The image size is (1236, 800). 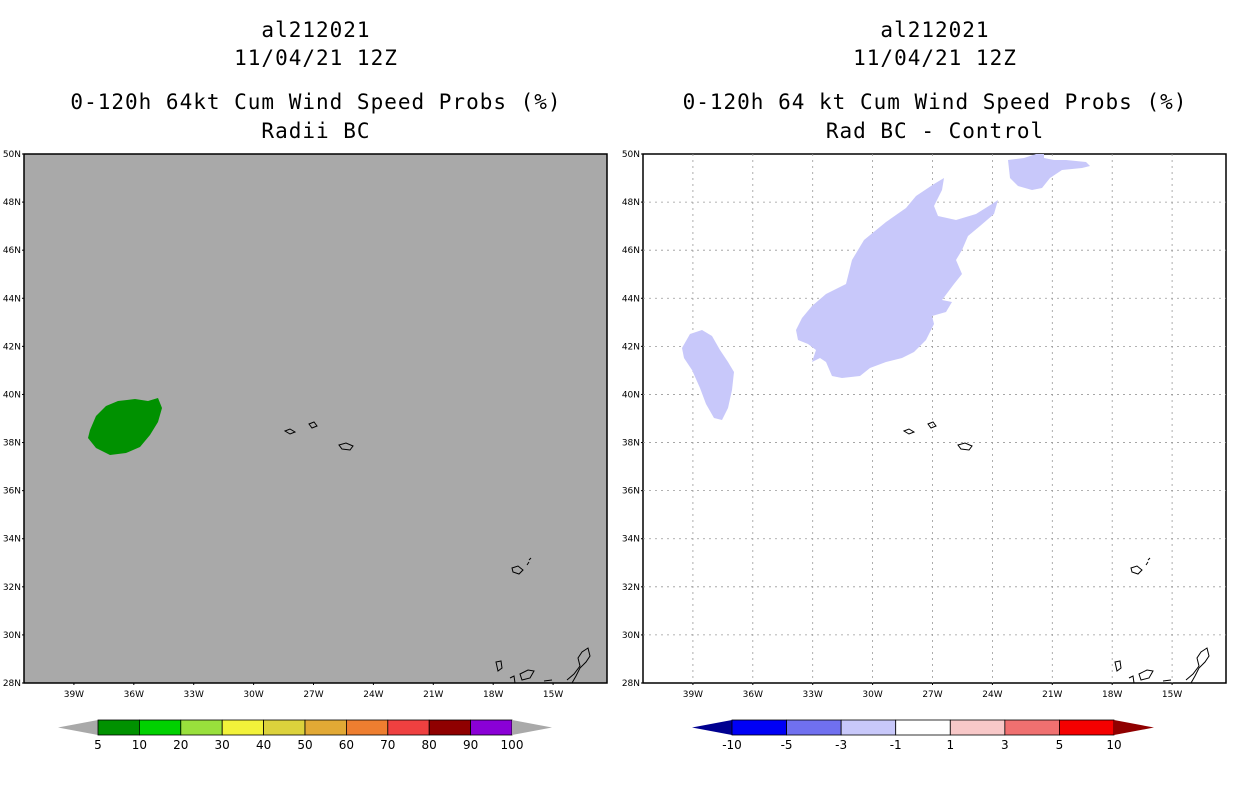 I want to click on right-colorbar: -10 -5 -3 -1 1 3 5 10, so click(x=923, y=735).